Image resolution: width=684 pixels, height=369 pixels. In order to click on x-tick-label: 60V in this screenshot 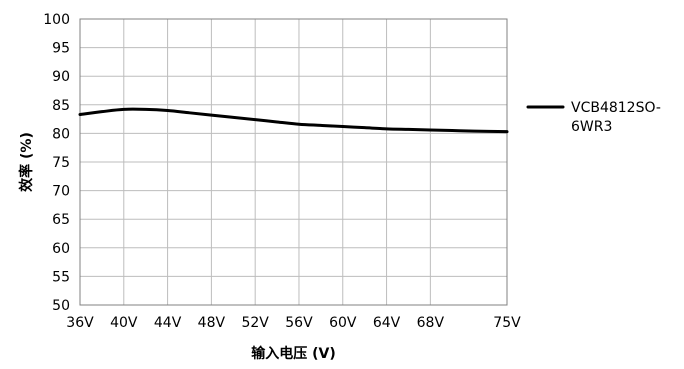, I will do `click(343, 323)`.